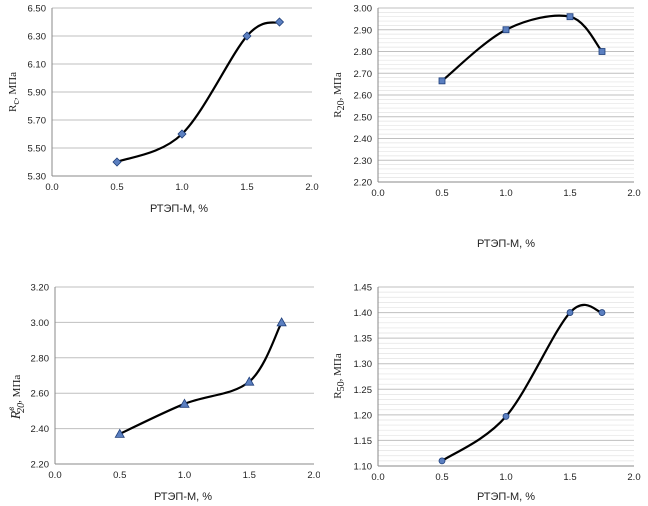 The height and width of the screenshot is (506, 648). I want to click on y-axis-label: R20, МПа, so click(339, 95).